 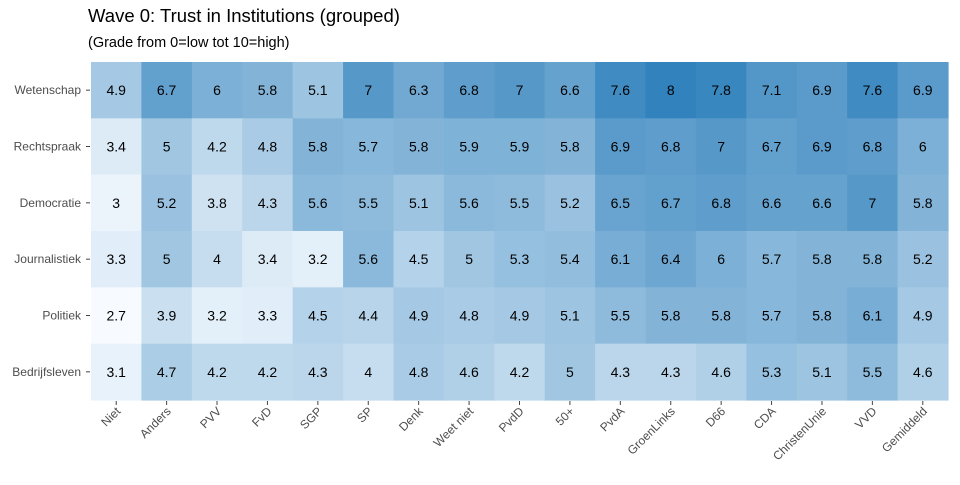 I want to click on heatmap-cell-bedrijfsleven-pvdd, so click(x=520, y=372).